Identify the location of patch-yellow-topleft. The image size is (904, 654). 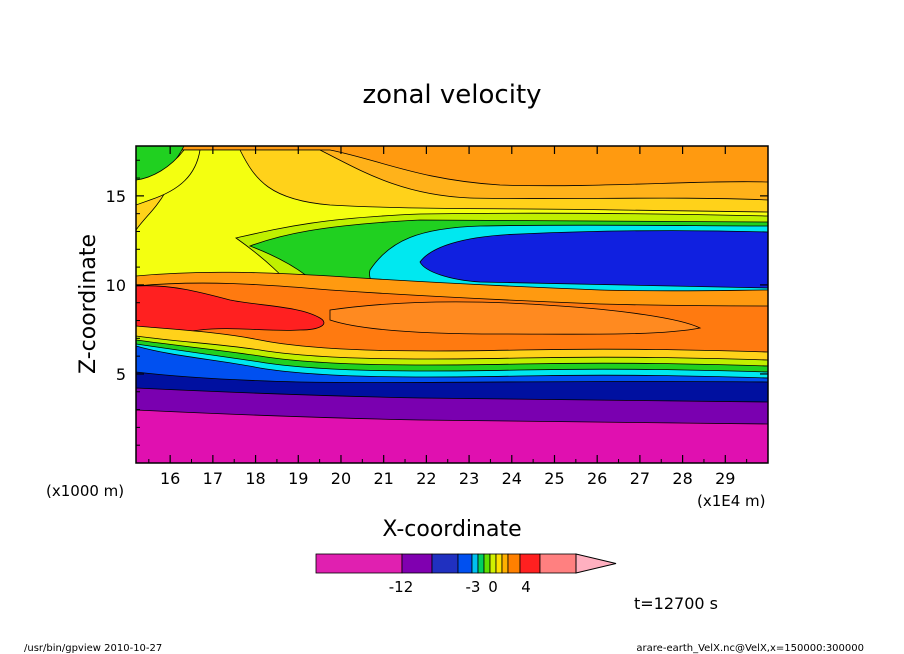
(168, 177).